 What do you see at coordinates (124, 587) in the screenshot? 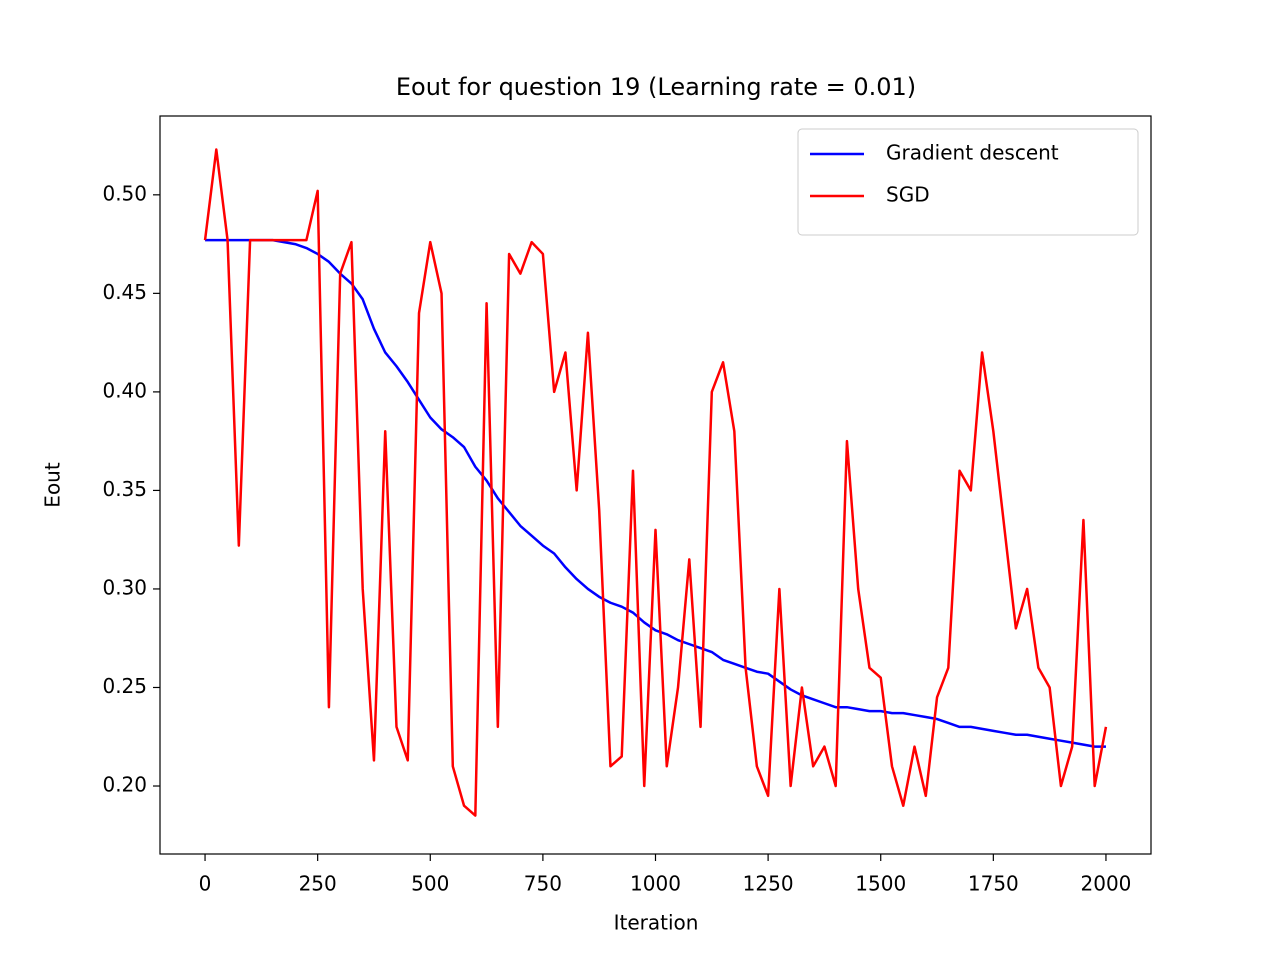
I see `y-tick-label: 0.30` at bounding box center [124, 587].